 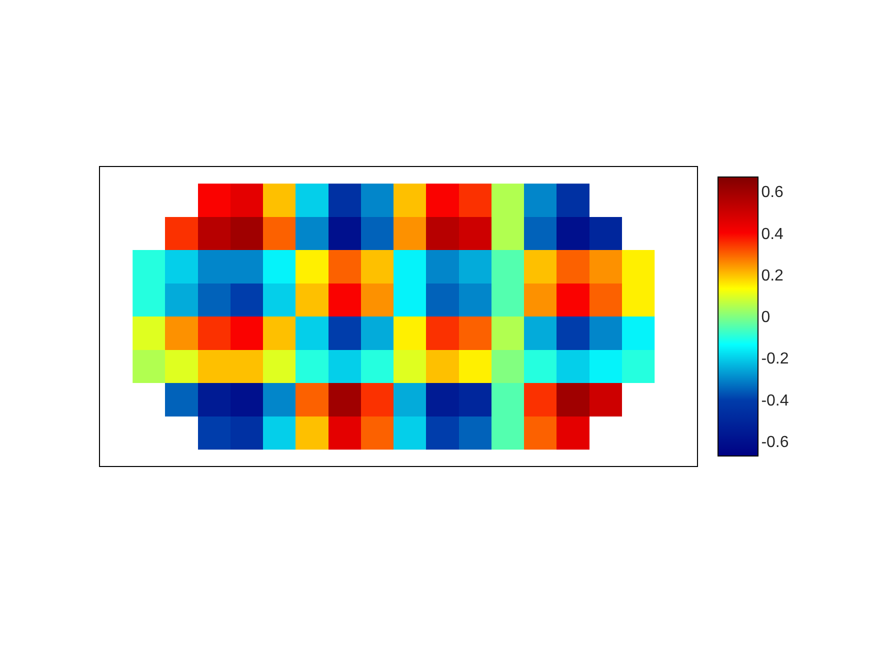 I want to click on color-bar-label: -0.4, so click(x=775, y=401).